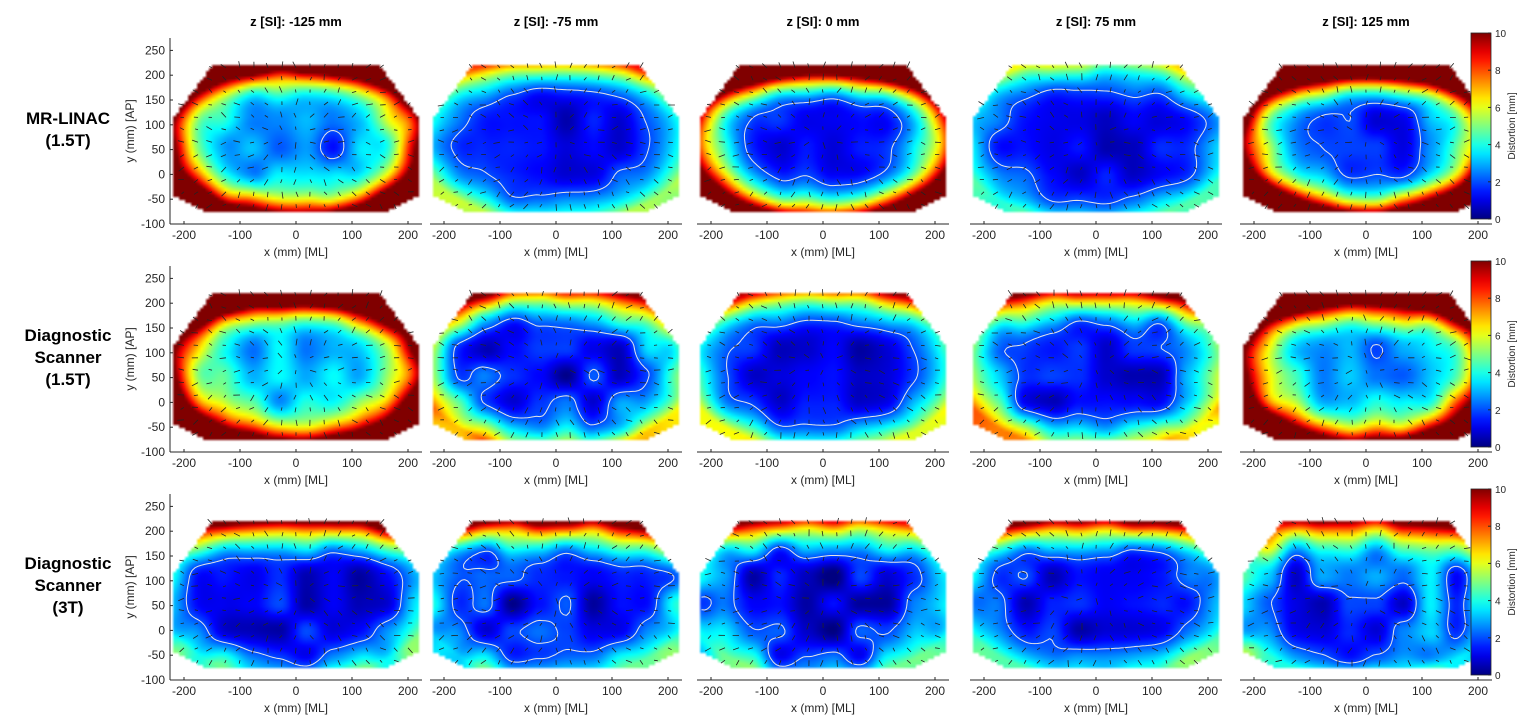 The image size is (1532, 716). Describe the element at coordinates (68, 118) in the screenshot. I see `row-label-line: MR-LINAC` at that location.